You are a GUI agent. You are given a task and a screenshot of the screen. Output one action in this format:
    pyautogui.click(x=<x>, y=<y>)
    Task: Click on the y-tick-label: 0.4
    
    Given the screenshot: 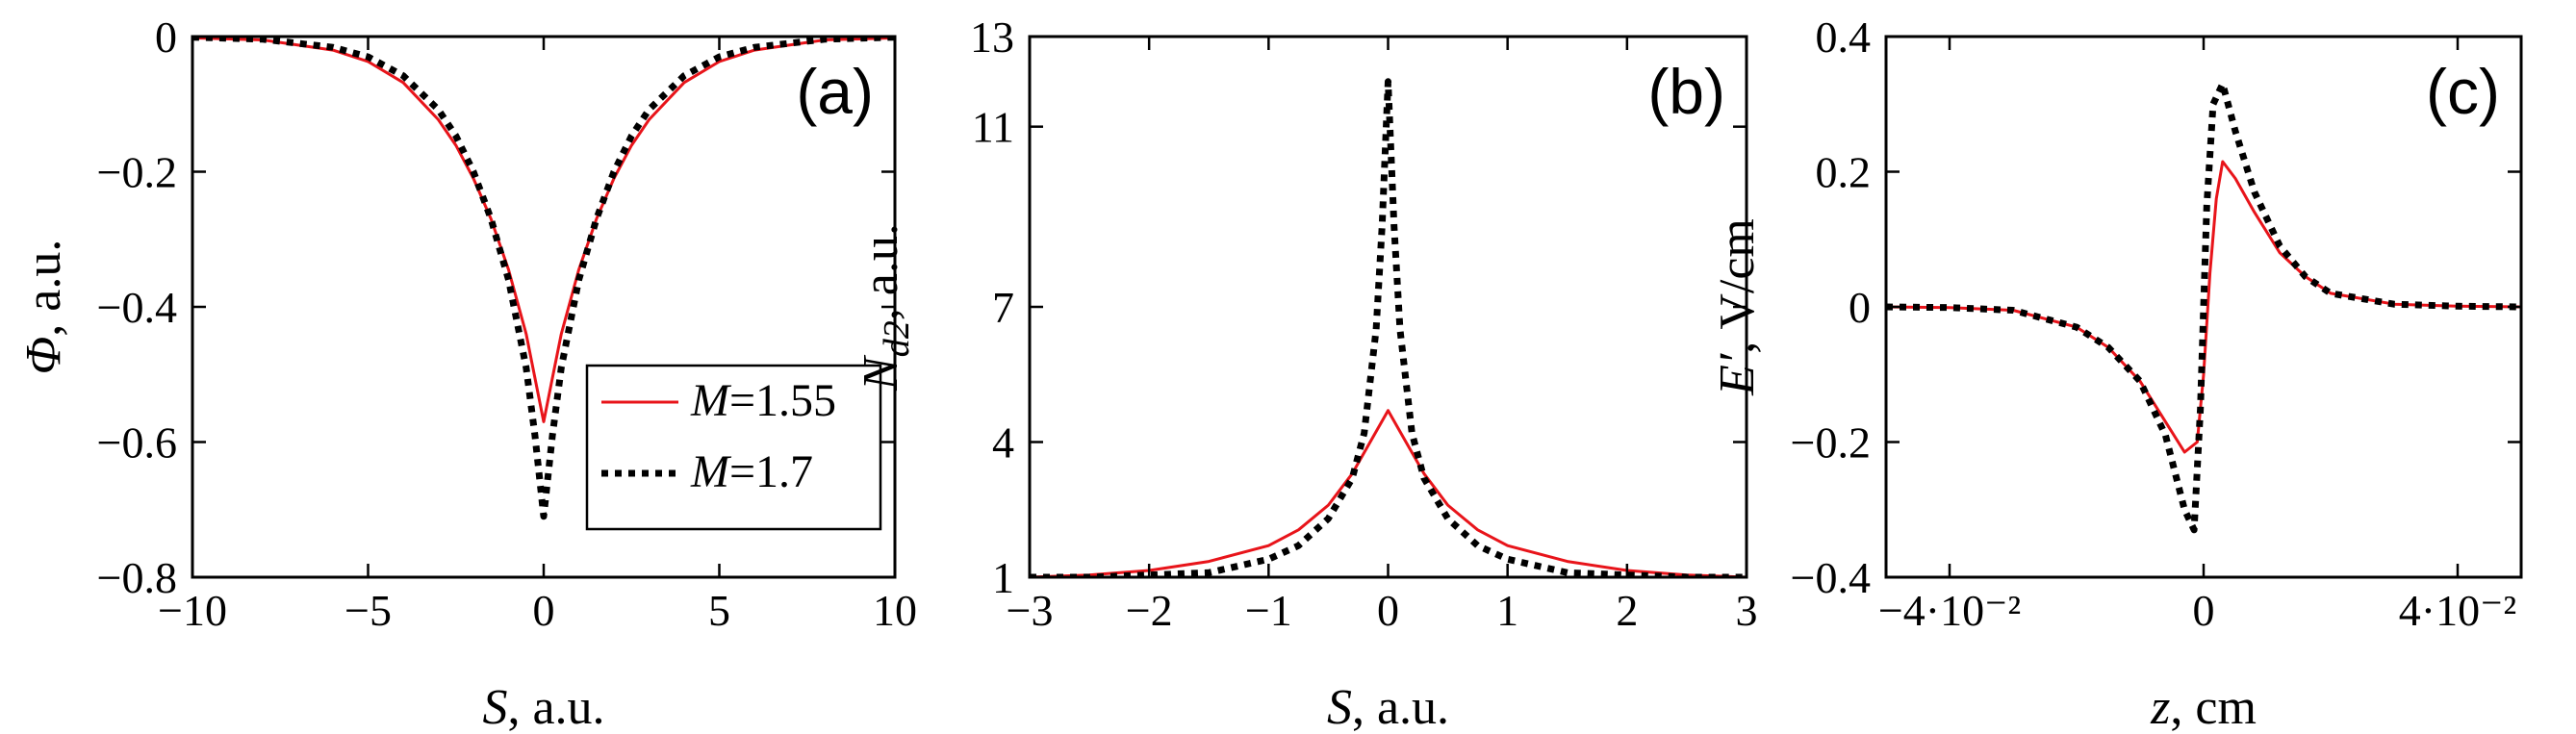 What is the action you would take?
    pyautogui.click(x=1844, y=37)
    